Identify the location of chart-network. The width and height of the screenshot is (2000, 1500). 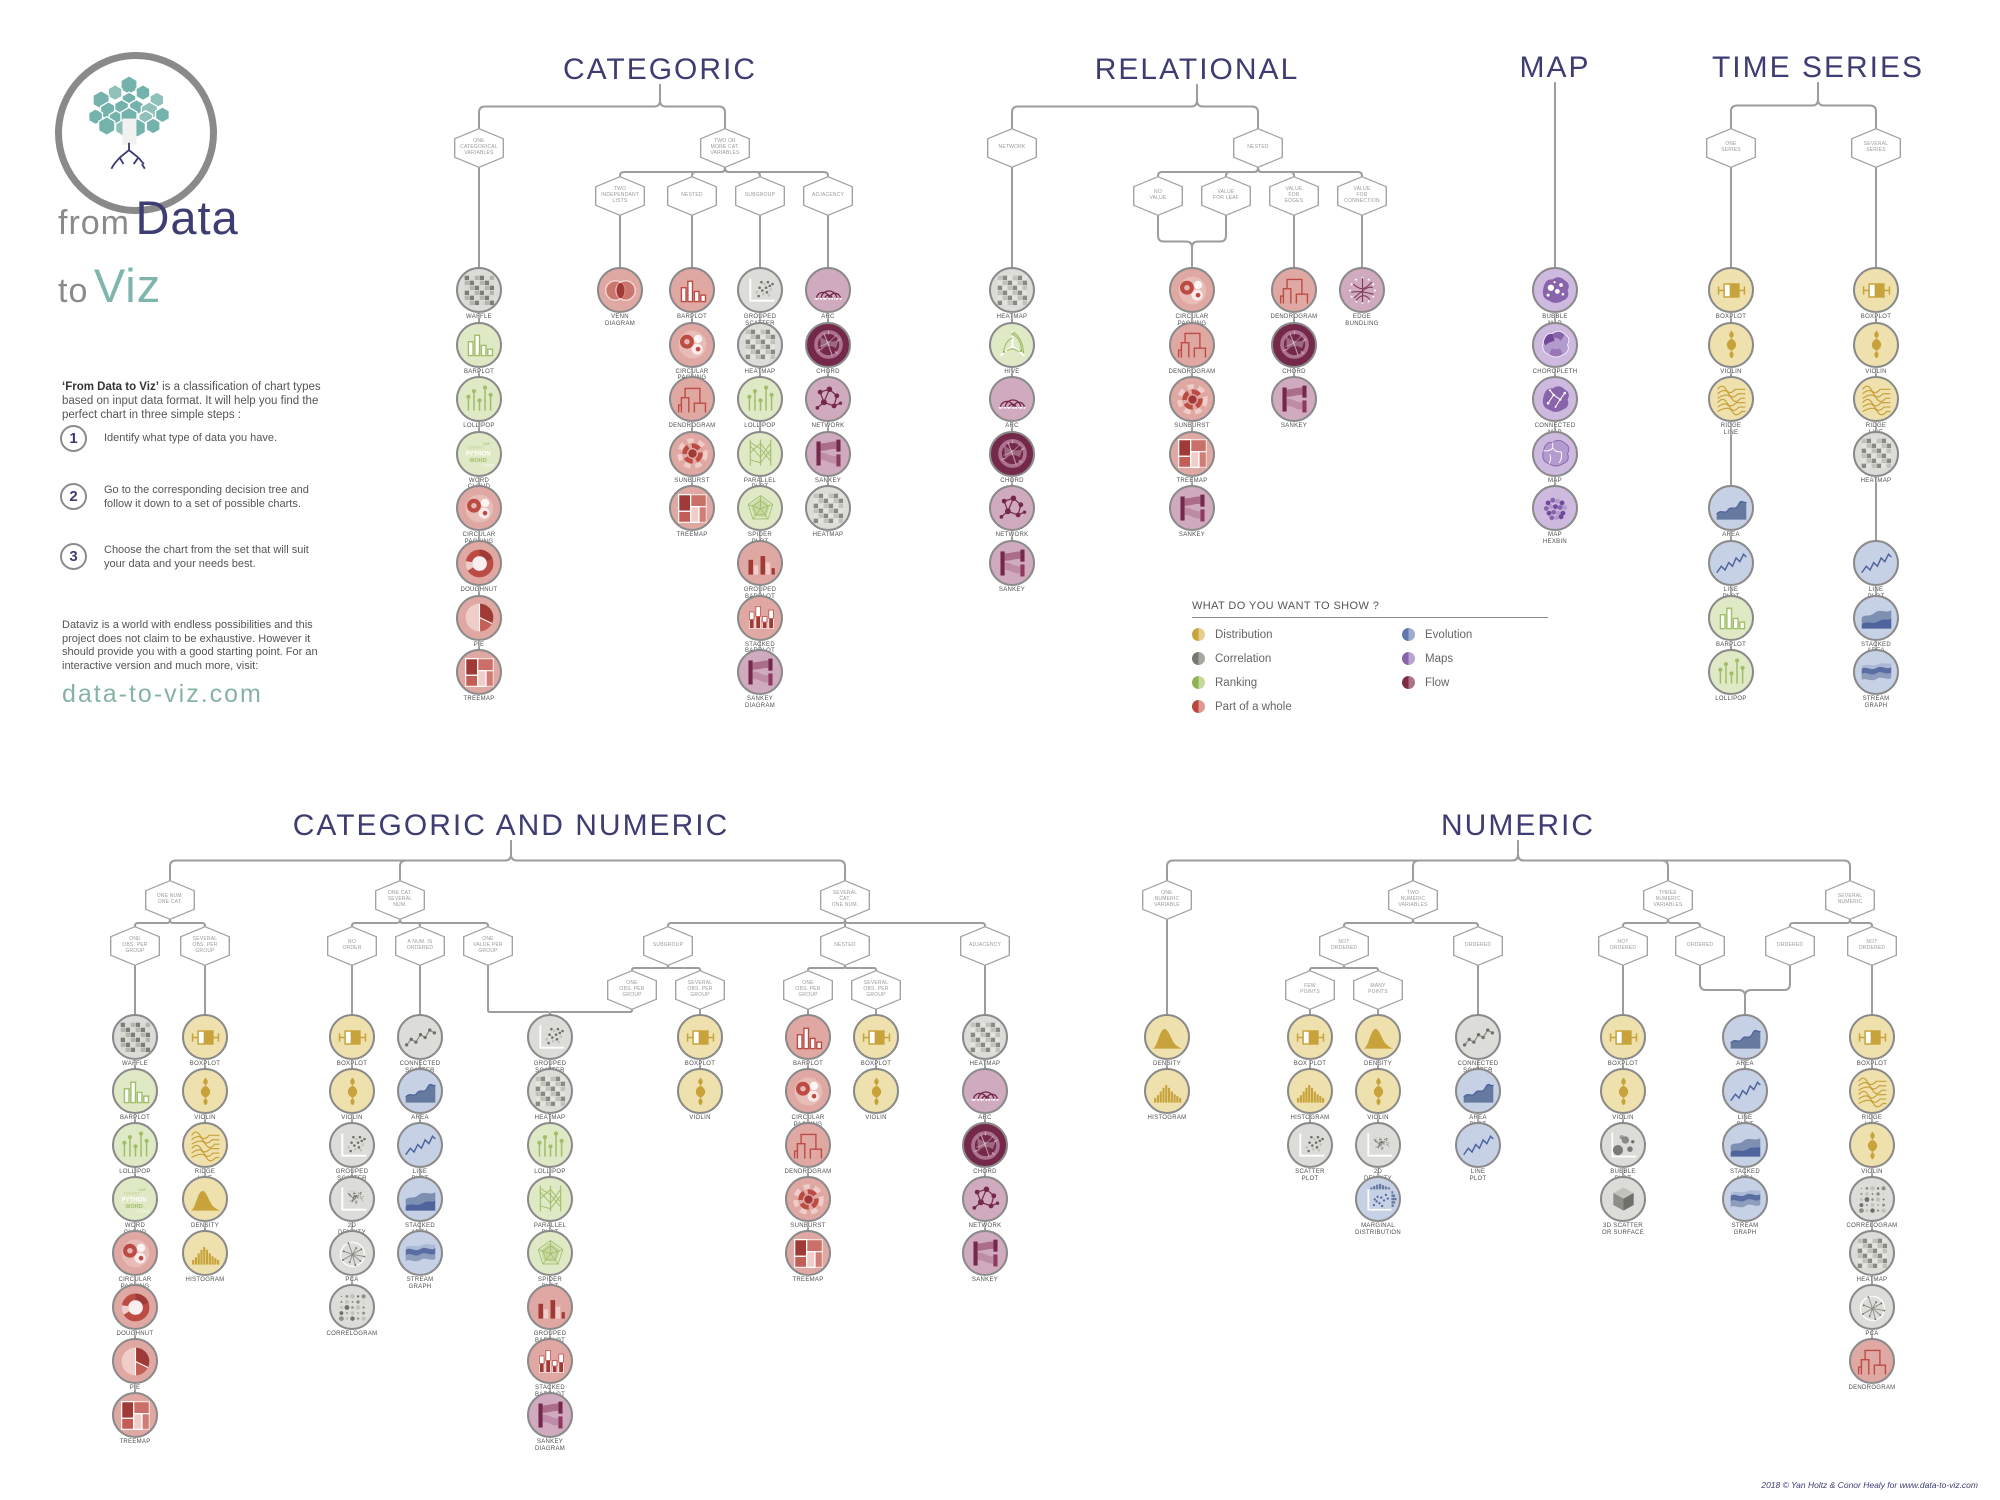
(1012, 508).